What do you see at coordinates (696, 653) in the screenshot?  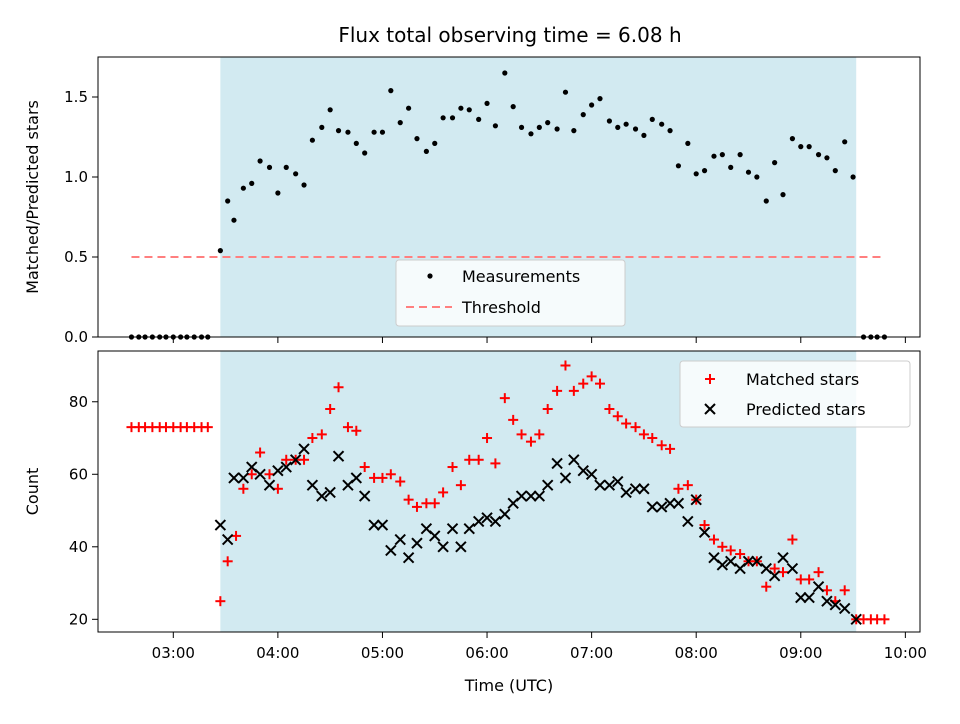 I see `x-tick-label: 08:00` at bounding box center [696, 653].